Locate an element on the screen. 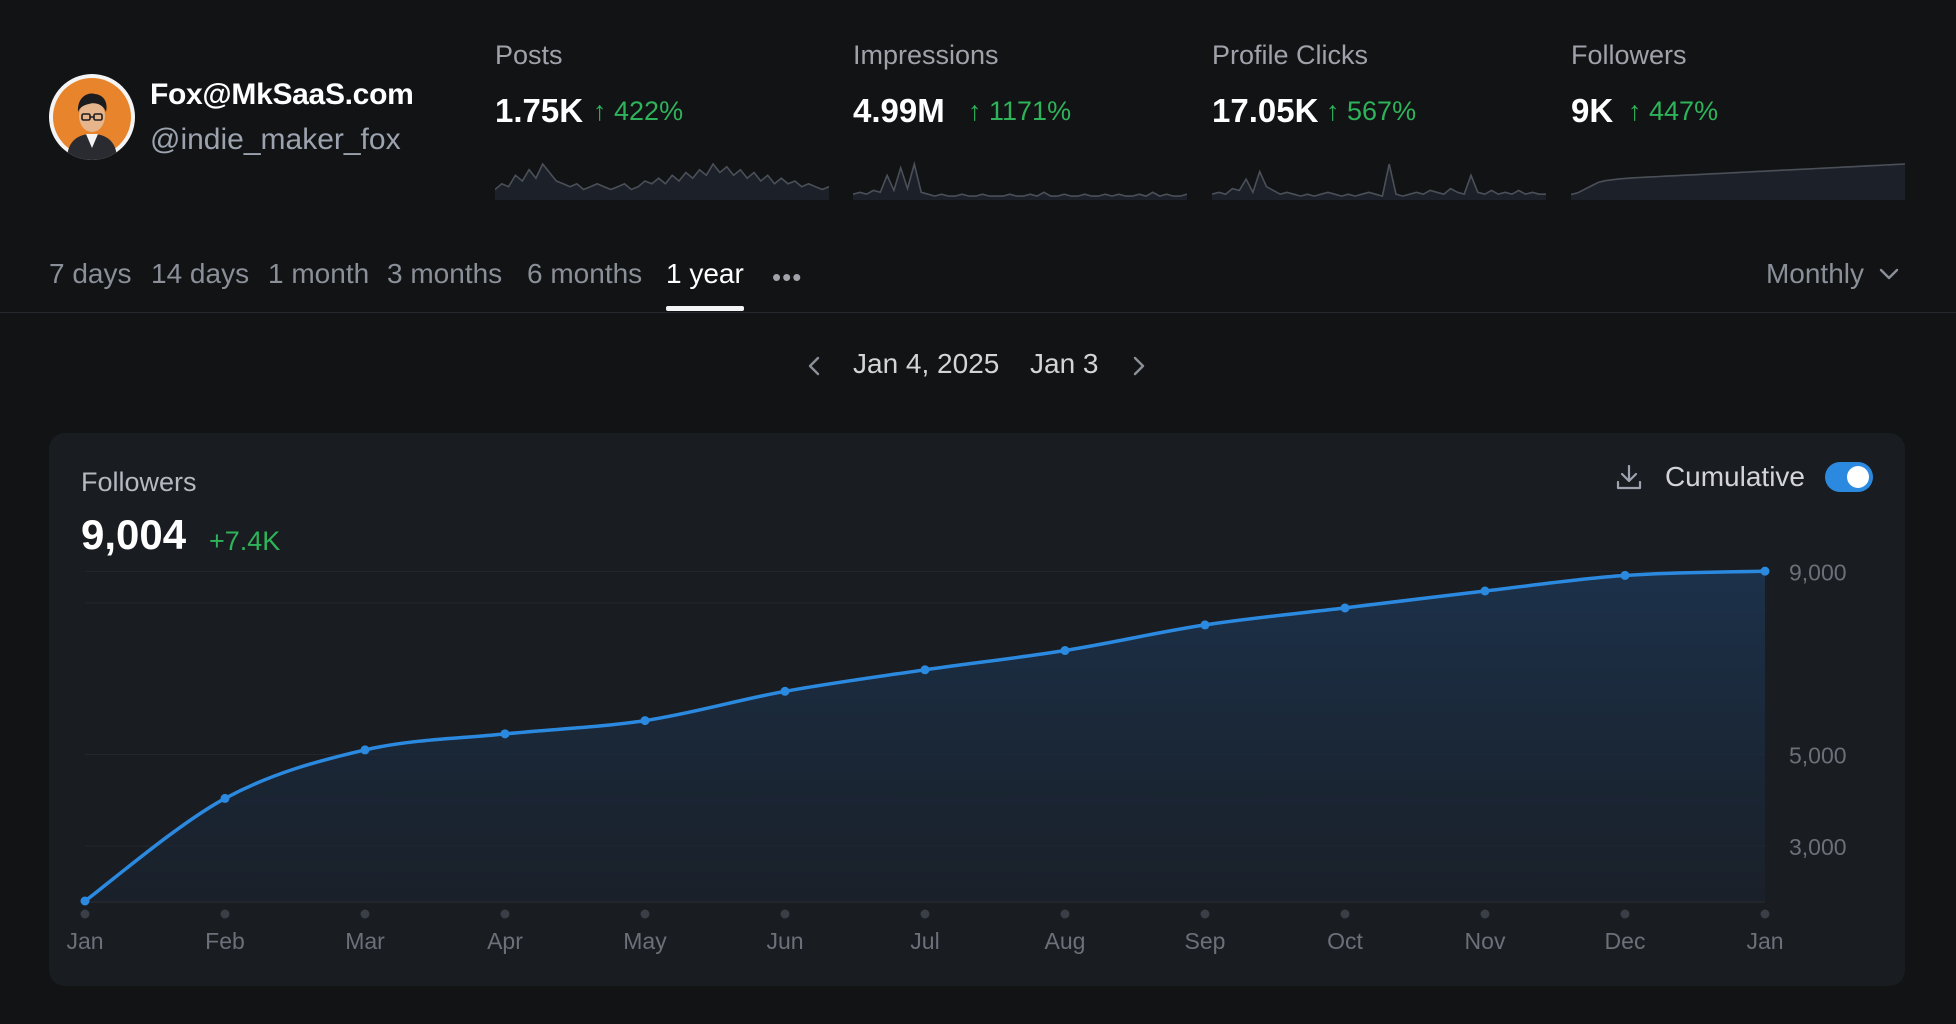  stat-change-value: 567% is located at coordinates (1382, 111).